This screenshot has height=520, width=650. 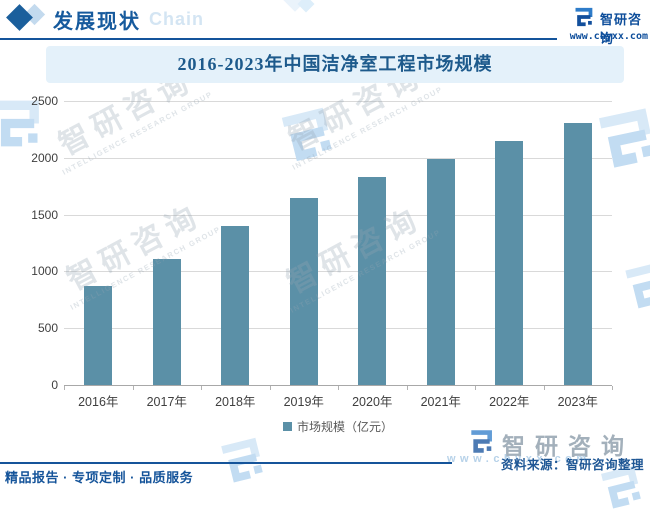 What do you see at coordinates (98, 335) in the screenshot?
I see `bar-2016年` at bounding box center [98, 335].